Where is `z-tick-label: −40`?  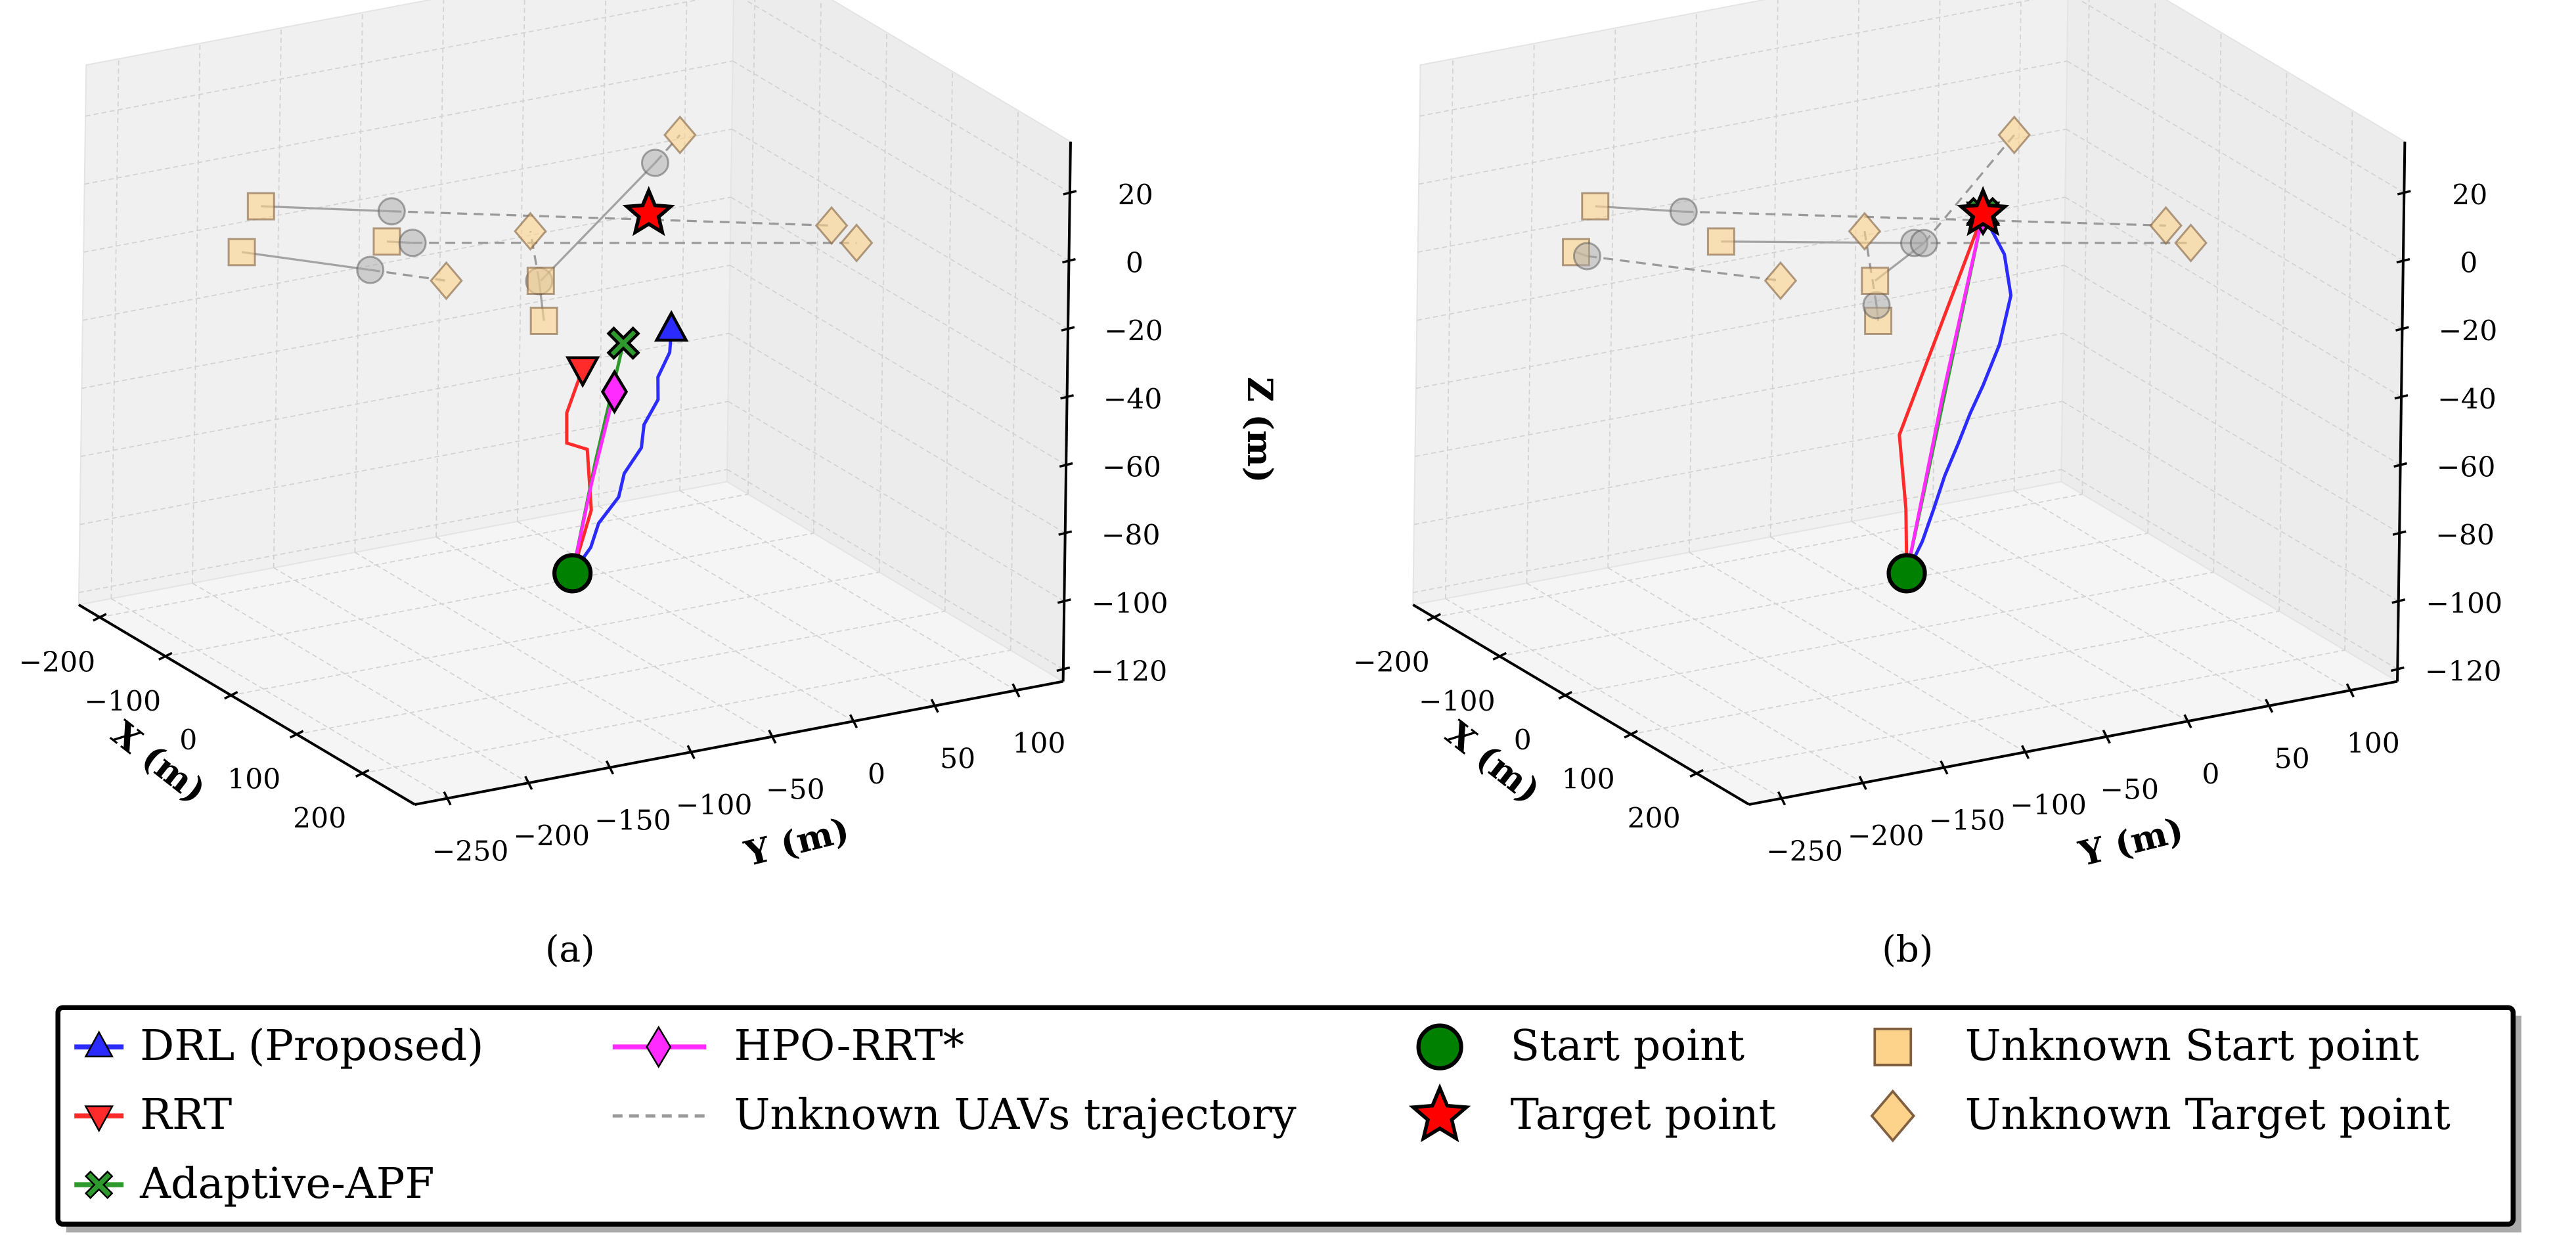 z-tick-label: −40 is located at coordinates (1133, 400).